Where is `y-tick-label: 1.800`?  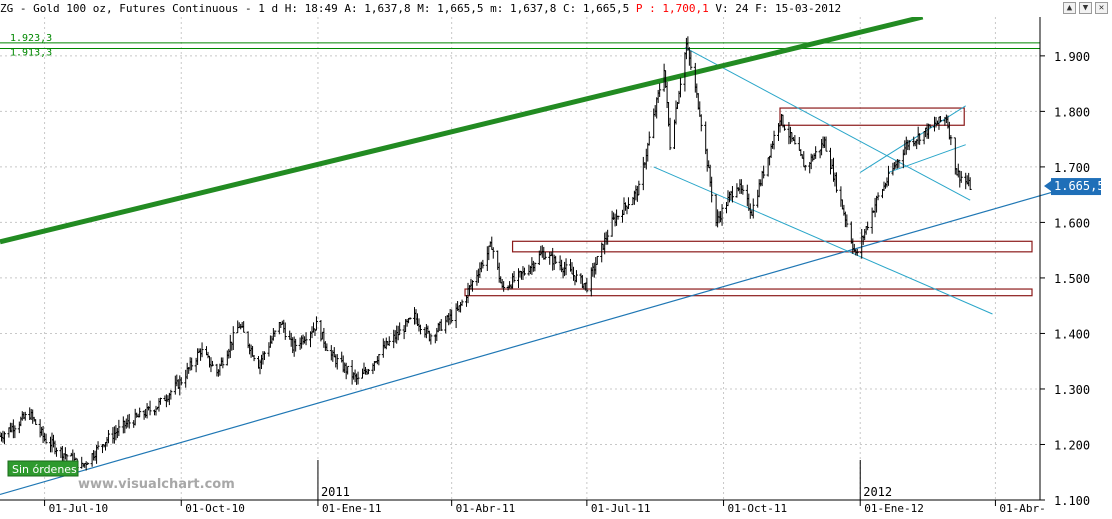
y-tick-label: 1.800 is located at coordinates (1072, 112).